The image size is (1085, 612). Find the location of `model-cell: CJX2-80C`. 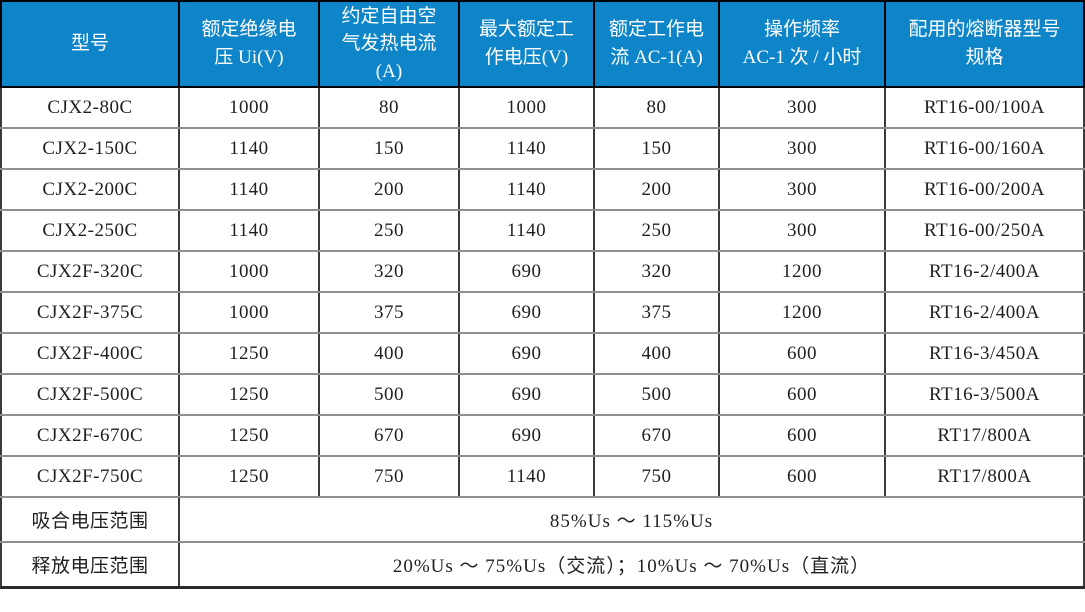

model-cell: CJX2-80C is located at coordinates (90, 107).